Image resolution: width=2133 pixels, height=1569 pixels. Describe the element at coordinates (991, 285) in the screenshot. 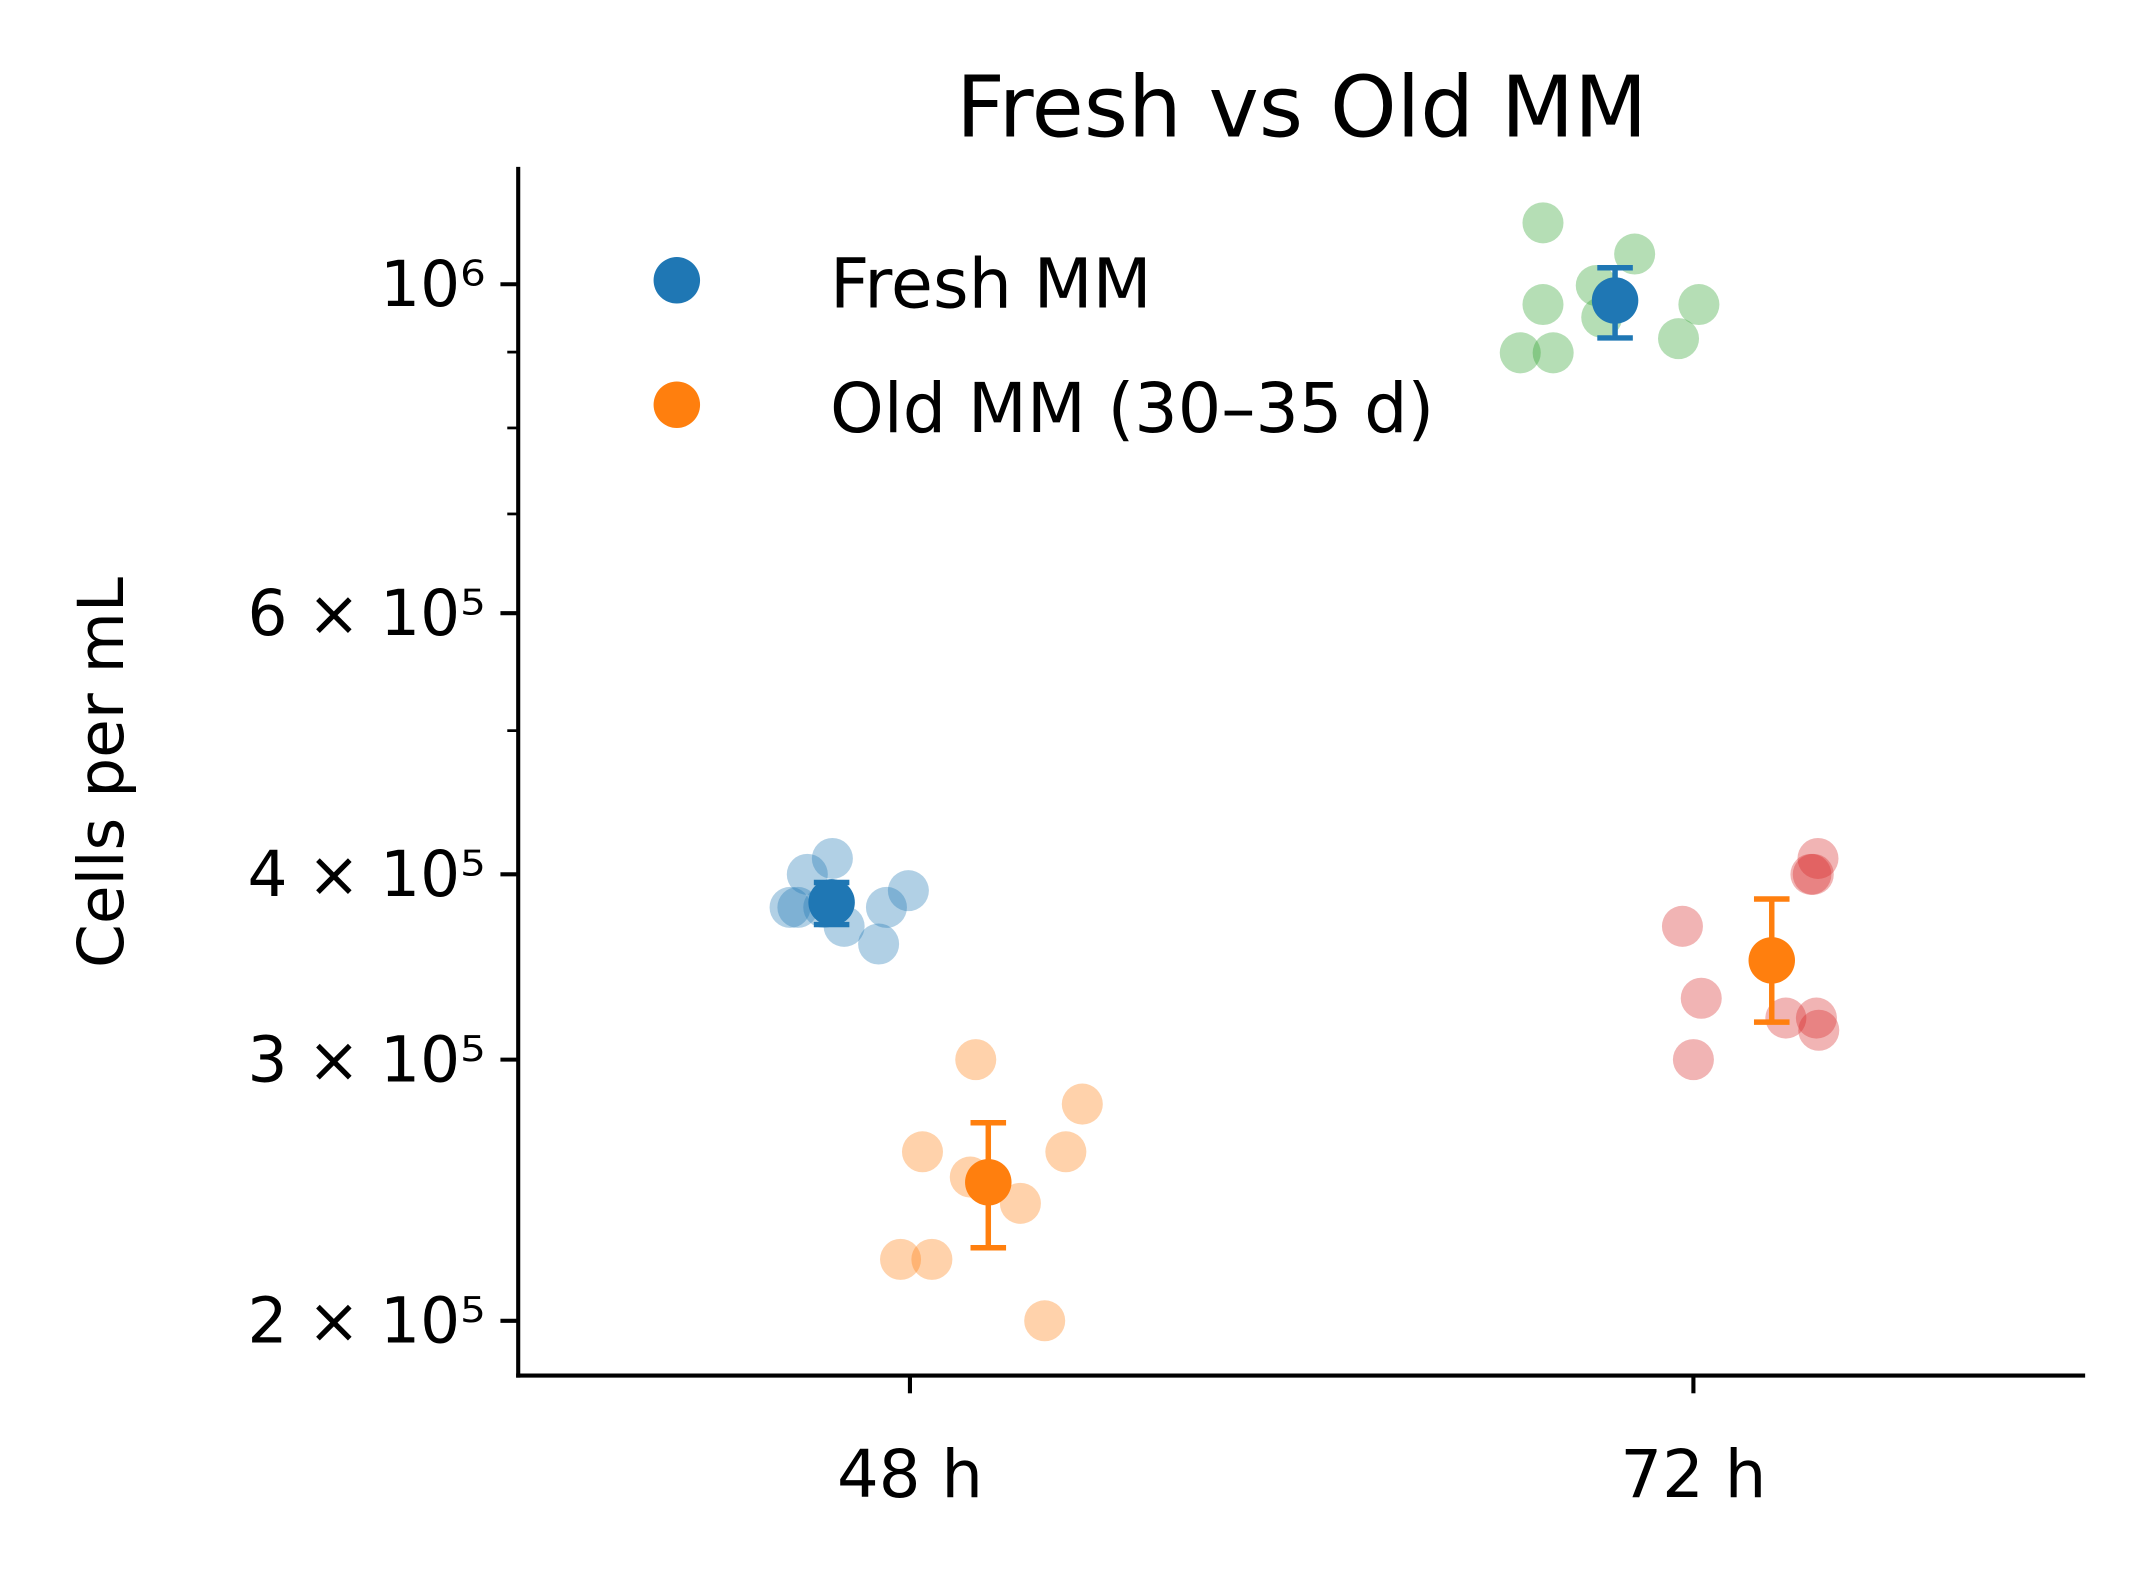

I see `legend-label-fresh: Fresh MM` at that location.